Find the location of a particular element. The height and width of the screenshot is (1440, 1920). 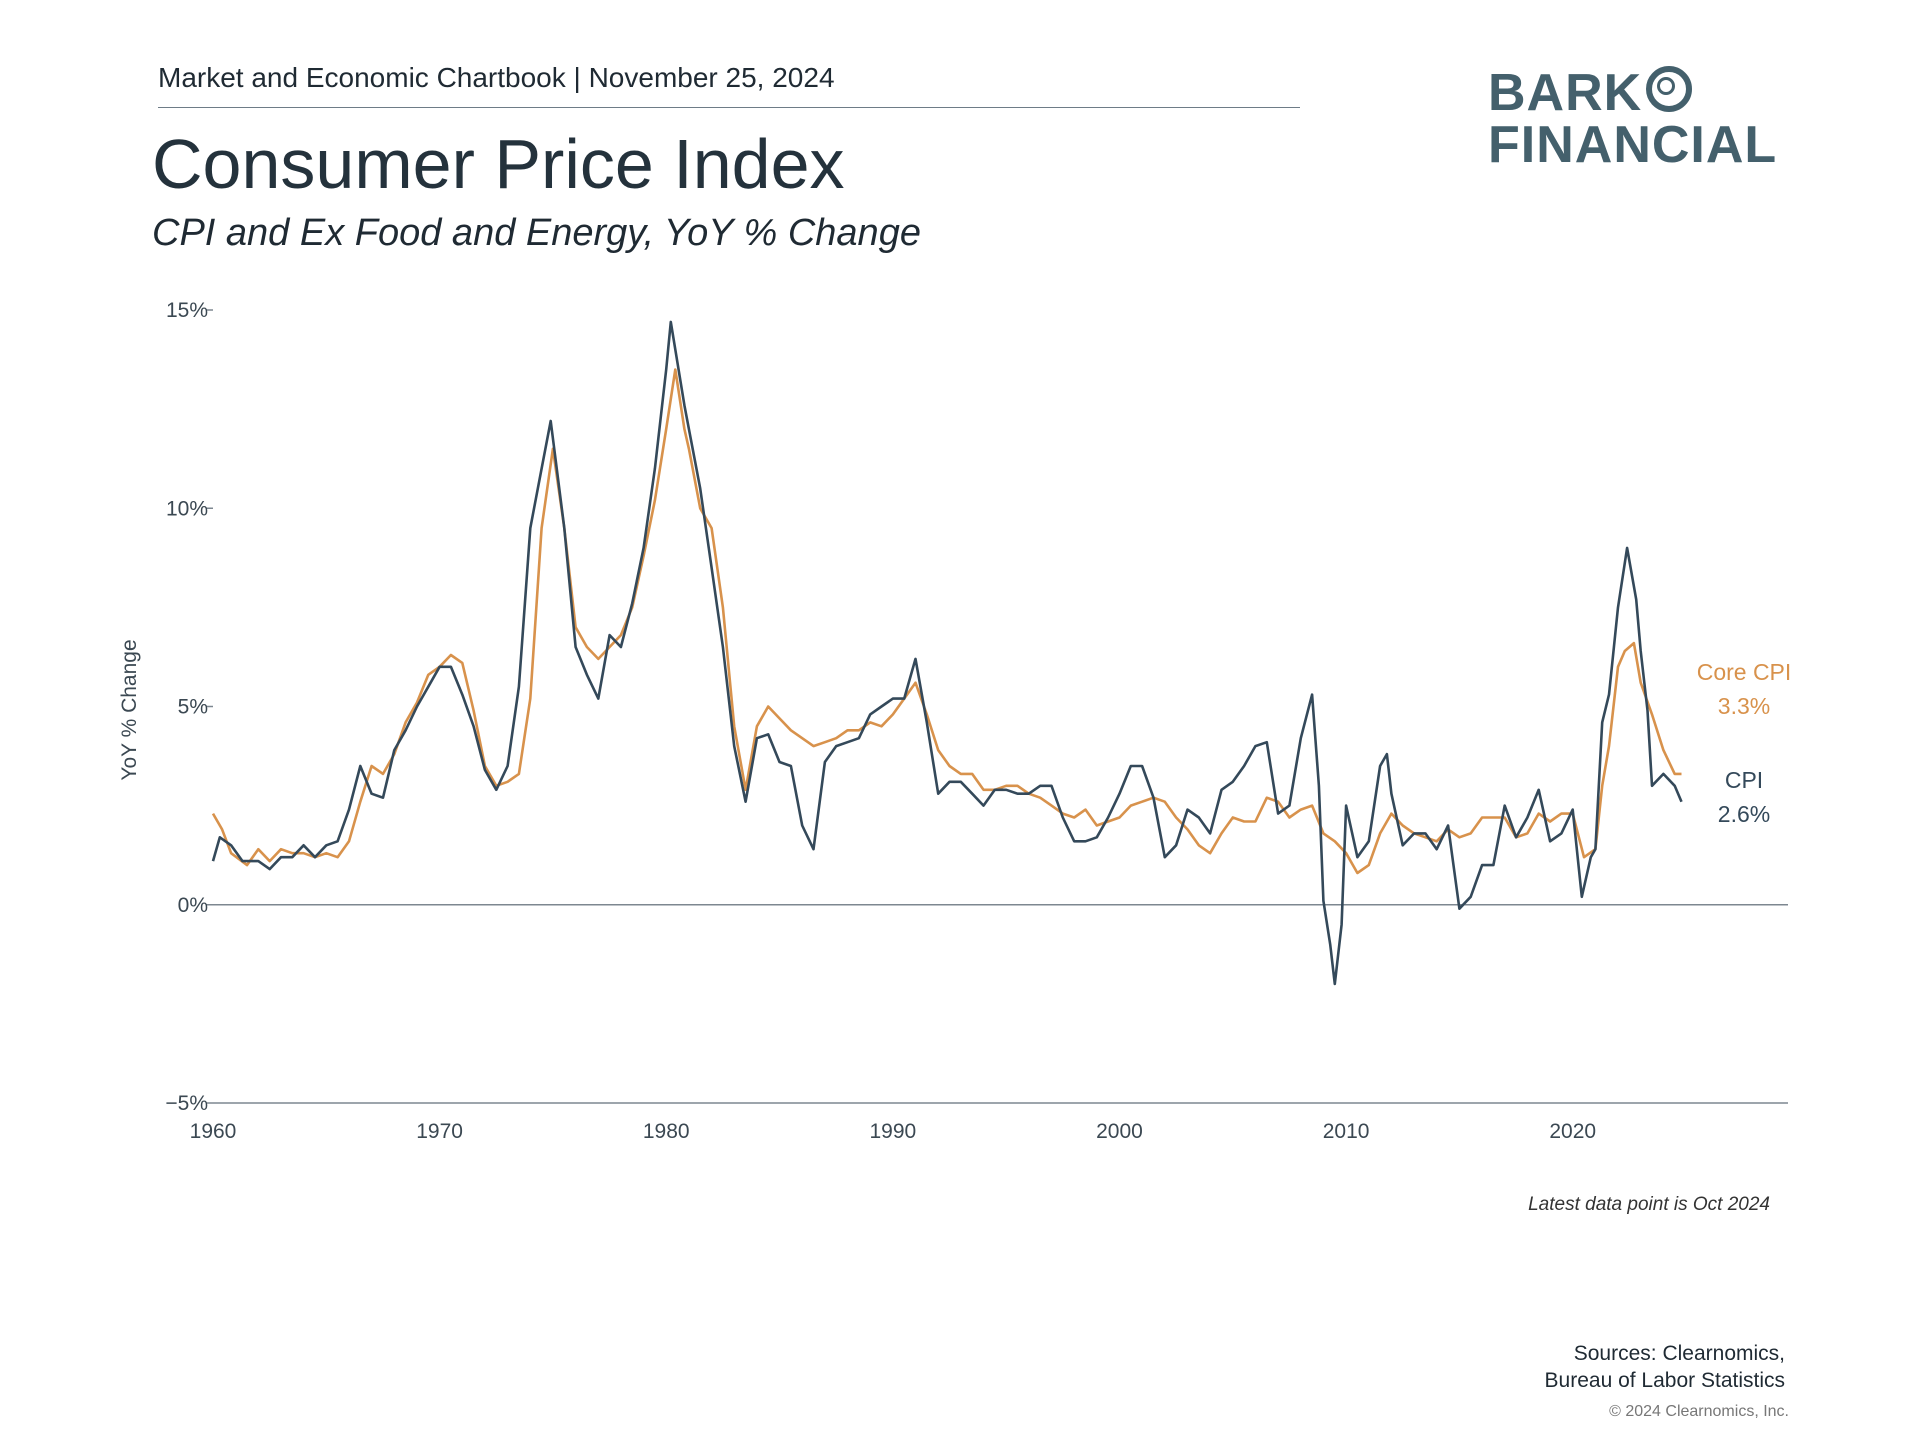

y-tick-label: 5% is located at coordinates (193, 707).